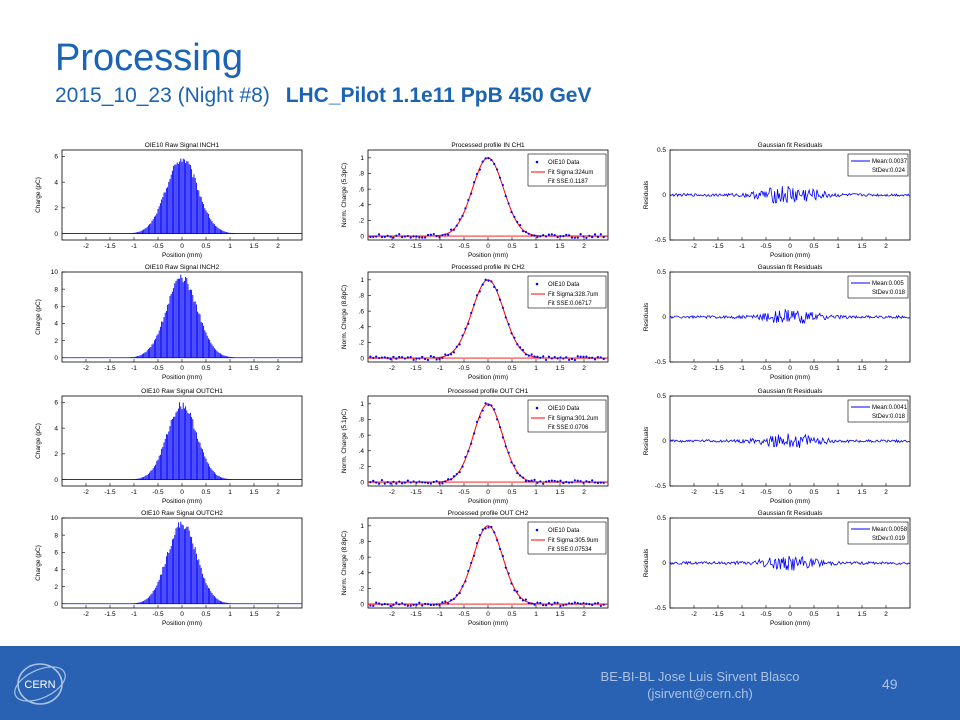  What do you see at coordinates (564, 285) in the screenshot?
I see `legend-label-data: OIE10 Data` at bounding box center [564, 285].